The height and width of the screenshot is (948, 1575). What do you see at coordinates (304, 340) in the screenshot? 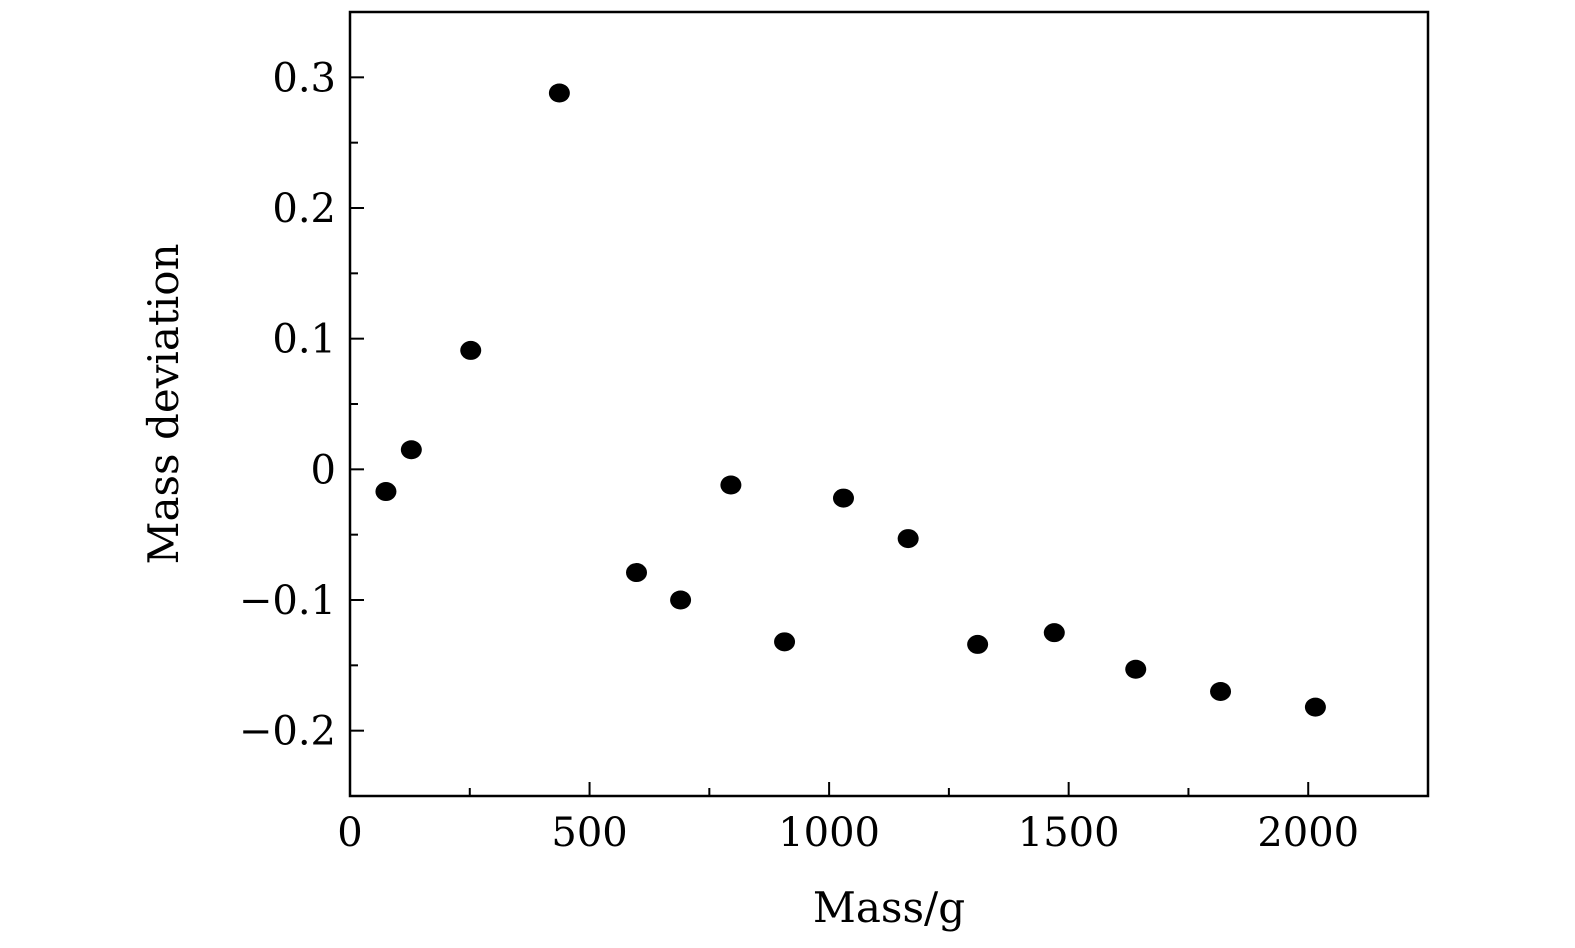
I see `y-tick-label: 0.1` at bounding box center [304, 340].